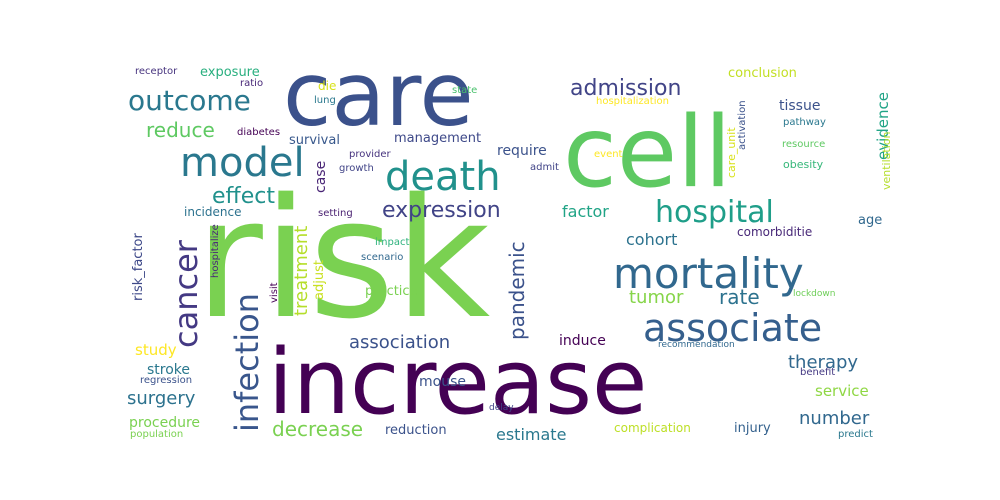 The image size is (1000, 500). What do you see at coordinates (651, 239) in the screenshot?
I see `word-cohort: cohort` at bounding box center [651, 239].